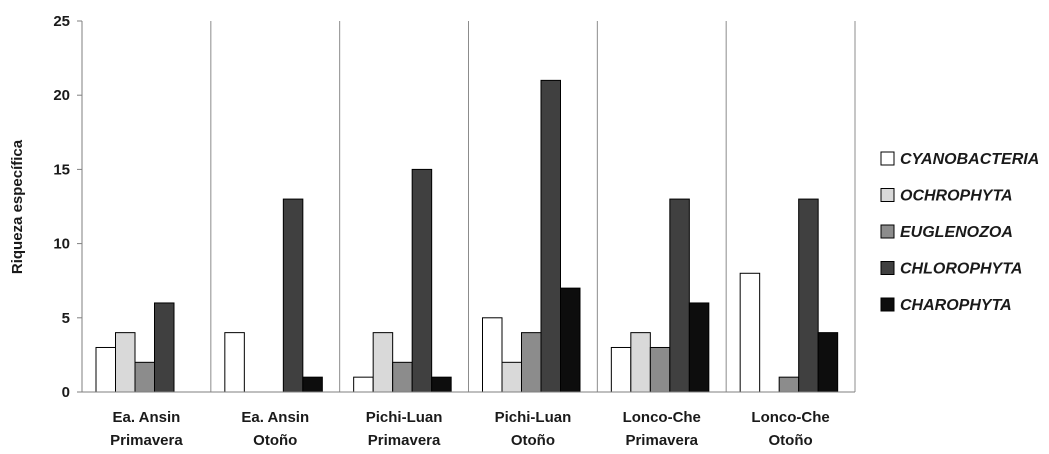  Describe the element at coordinates (17, 206) in the screenshot. I see `y-axis-title: Riqueza específica` at that location.